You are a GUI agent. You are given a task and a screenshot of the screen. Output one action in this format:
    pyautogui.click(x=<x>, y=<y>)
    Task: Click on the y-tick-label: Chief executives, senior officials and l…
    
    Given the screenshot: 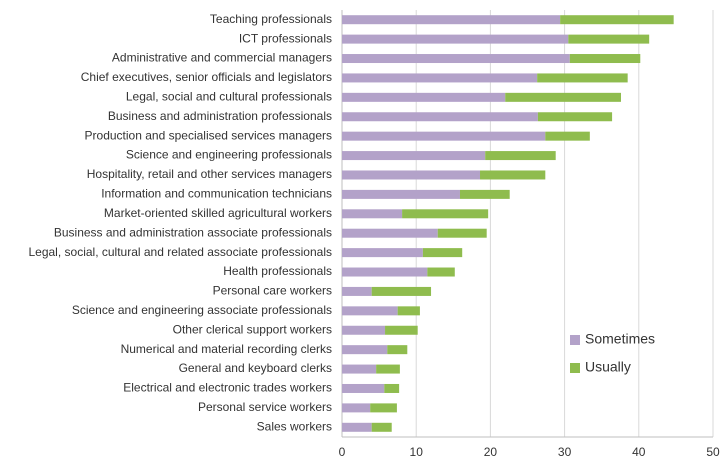 What is the action you would take?
    pyautogui.click(x=206, y=77)
    